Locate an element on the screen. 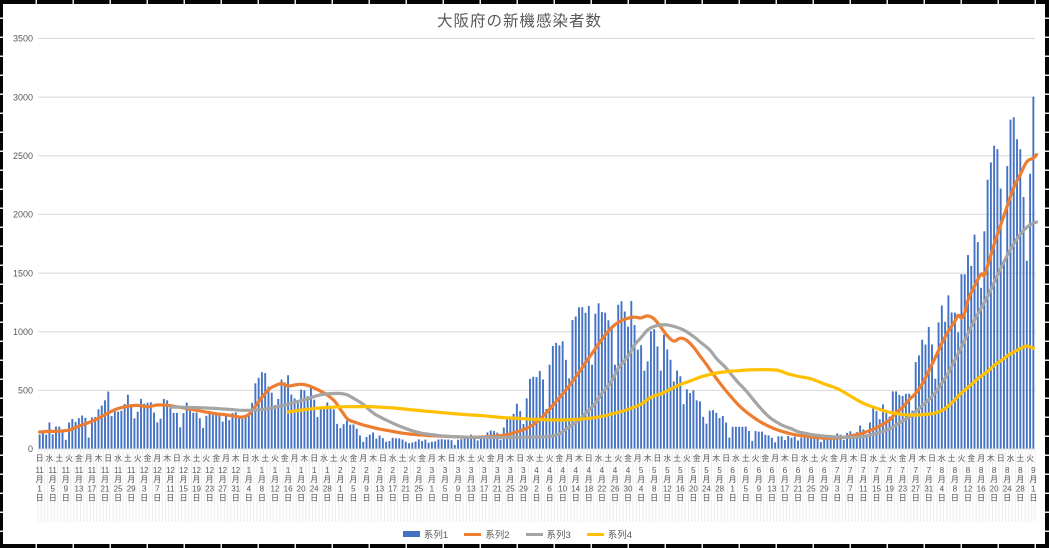 The width and height of the screenshot is (1049, 548). legend-label-series3: 系列3 is located at coordinates (558, 535).